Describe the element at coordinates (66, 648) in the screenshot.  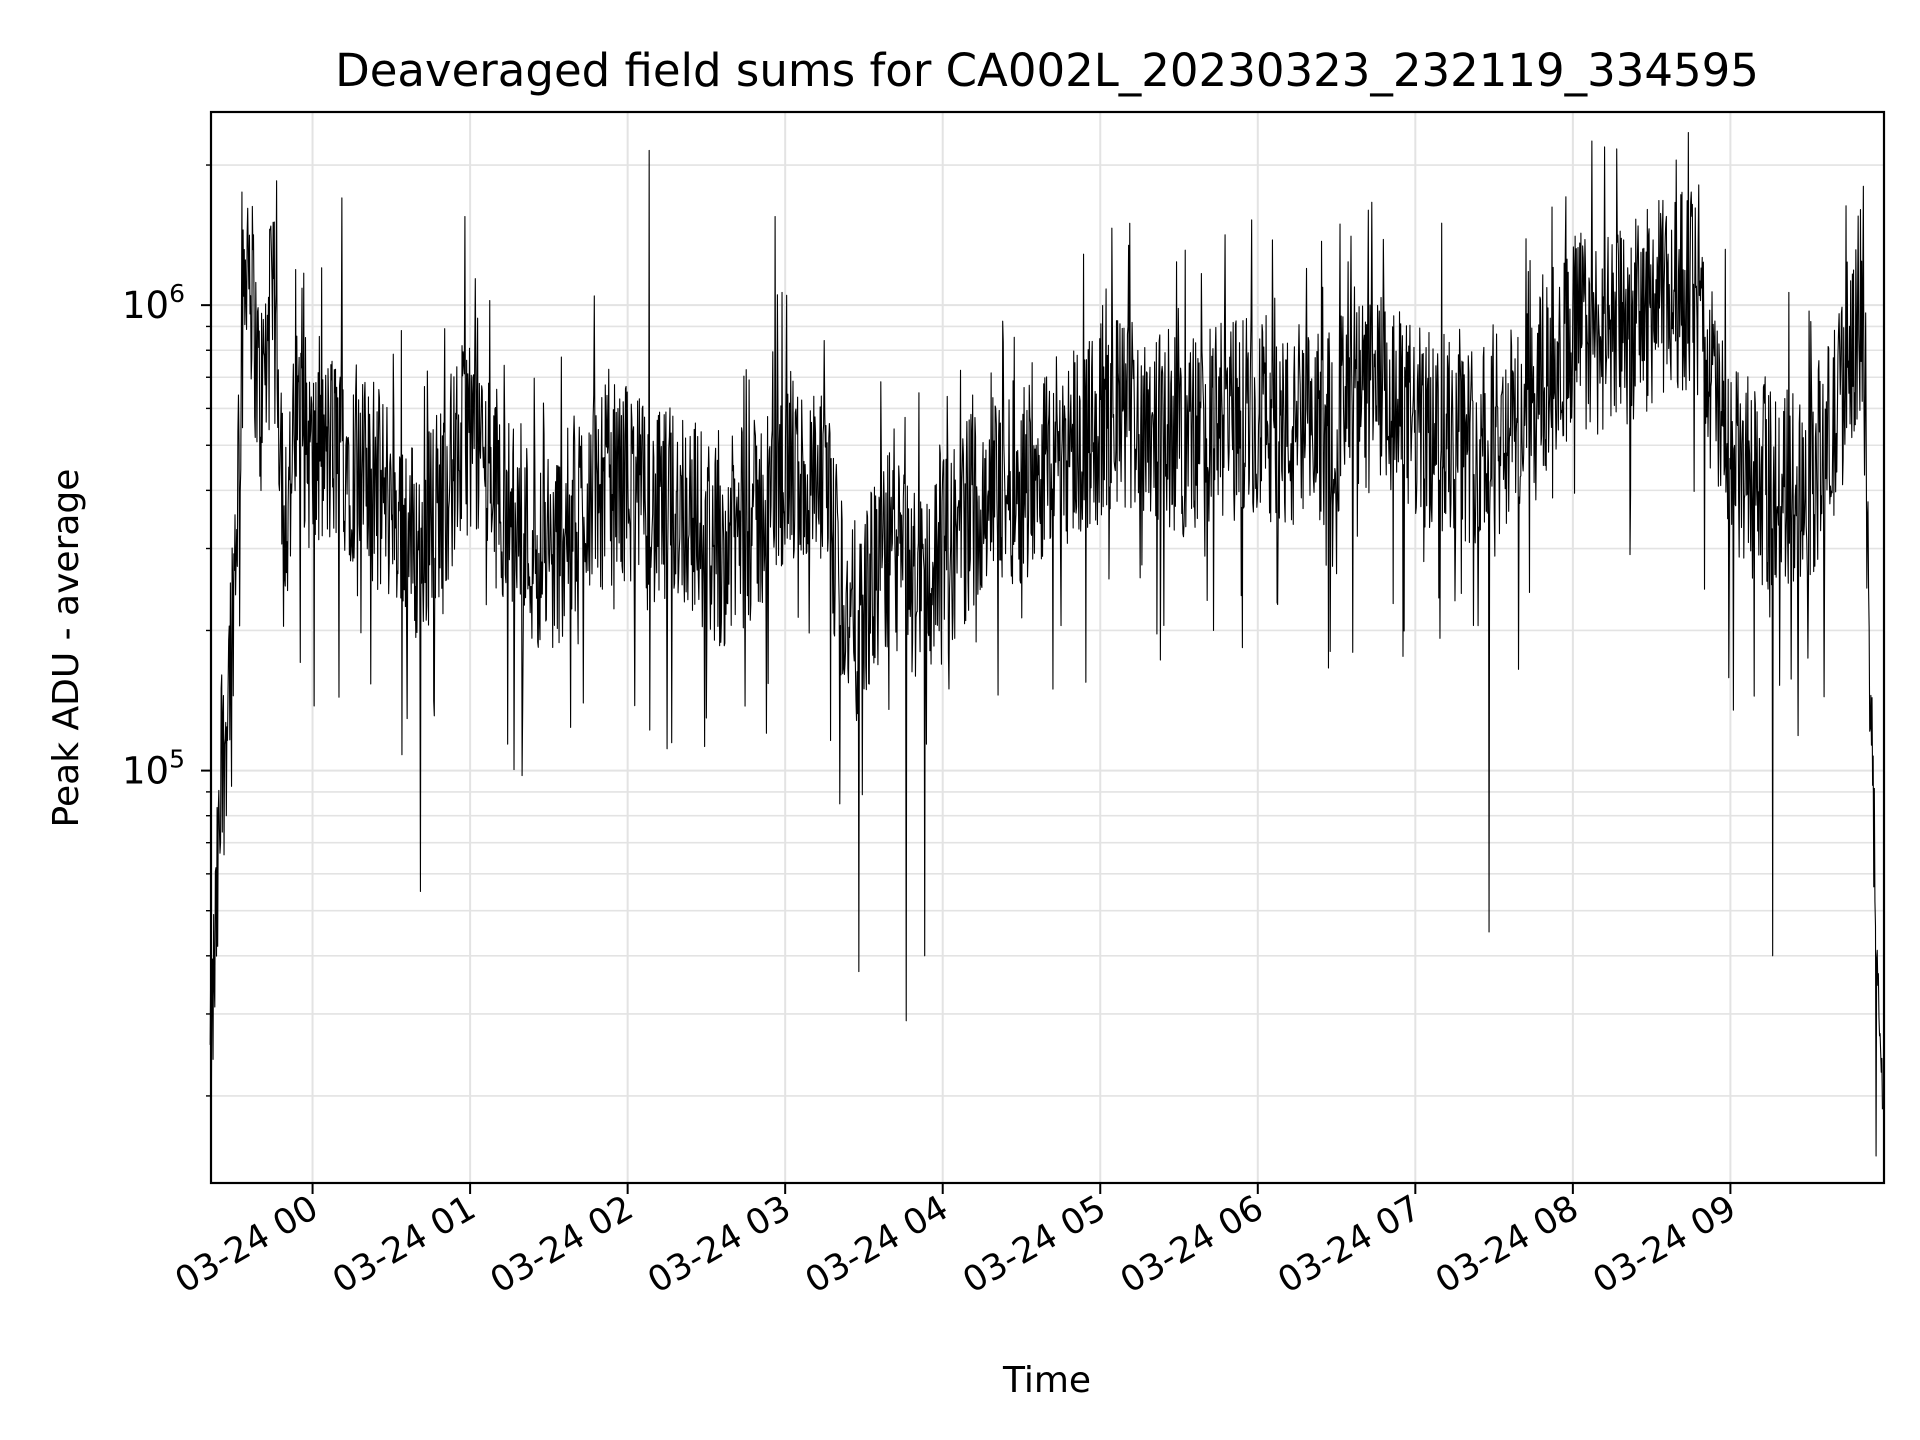
I see `y-axis-label: Peak ADU - average` at that location.